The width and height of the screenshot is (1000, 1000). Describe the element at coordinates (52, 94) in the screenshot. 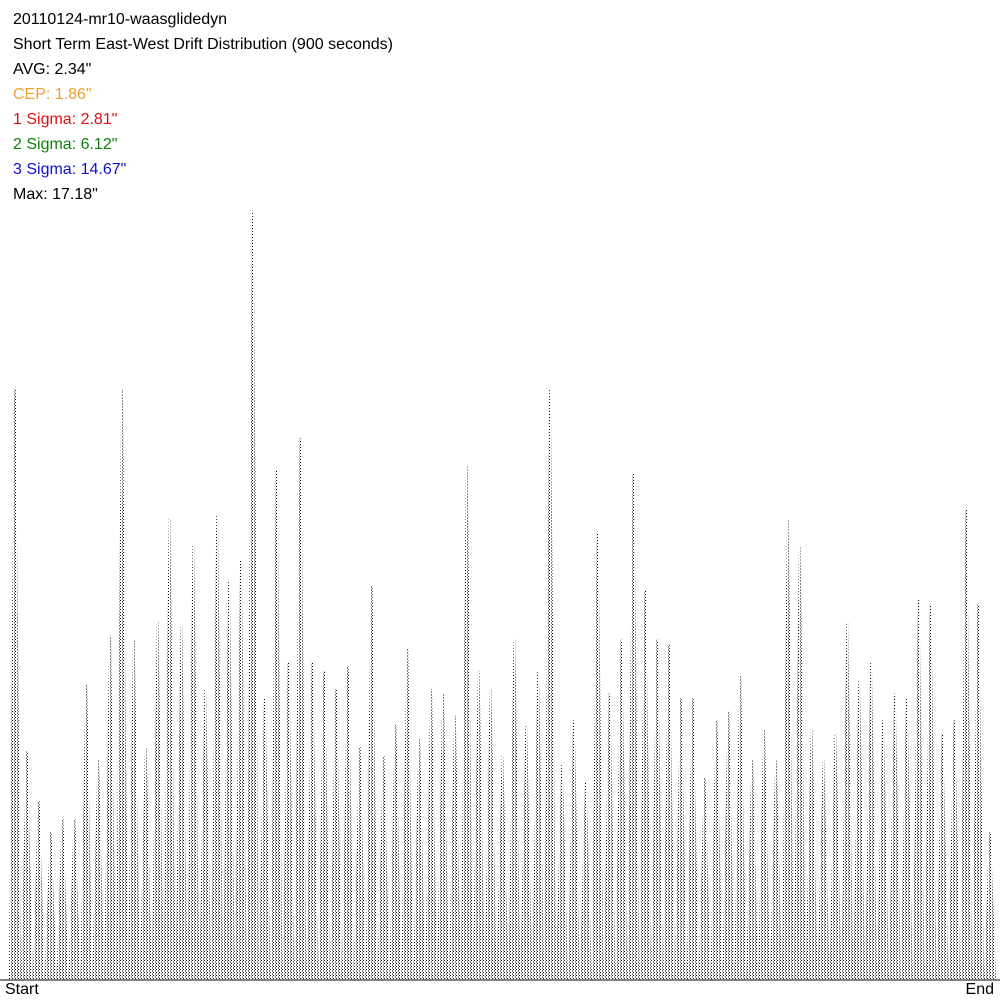

I see `stat-line: CEP: 1.86"` at that location.